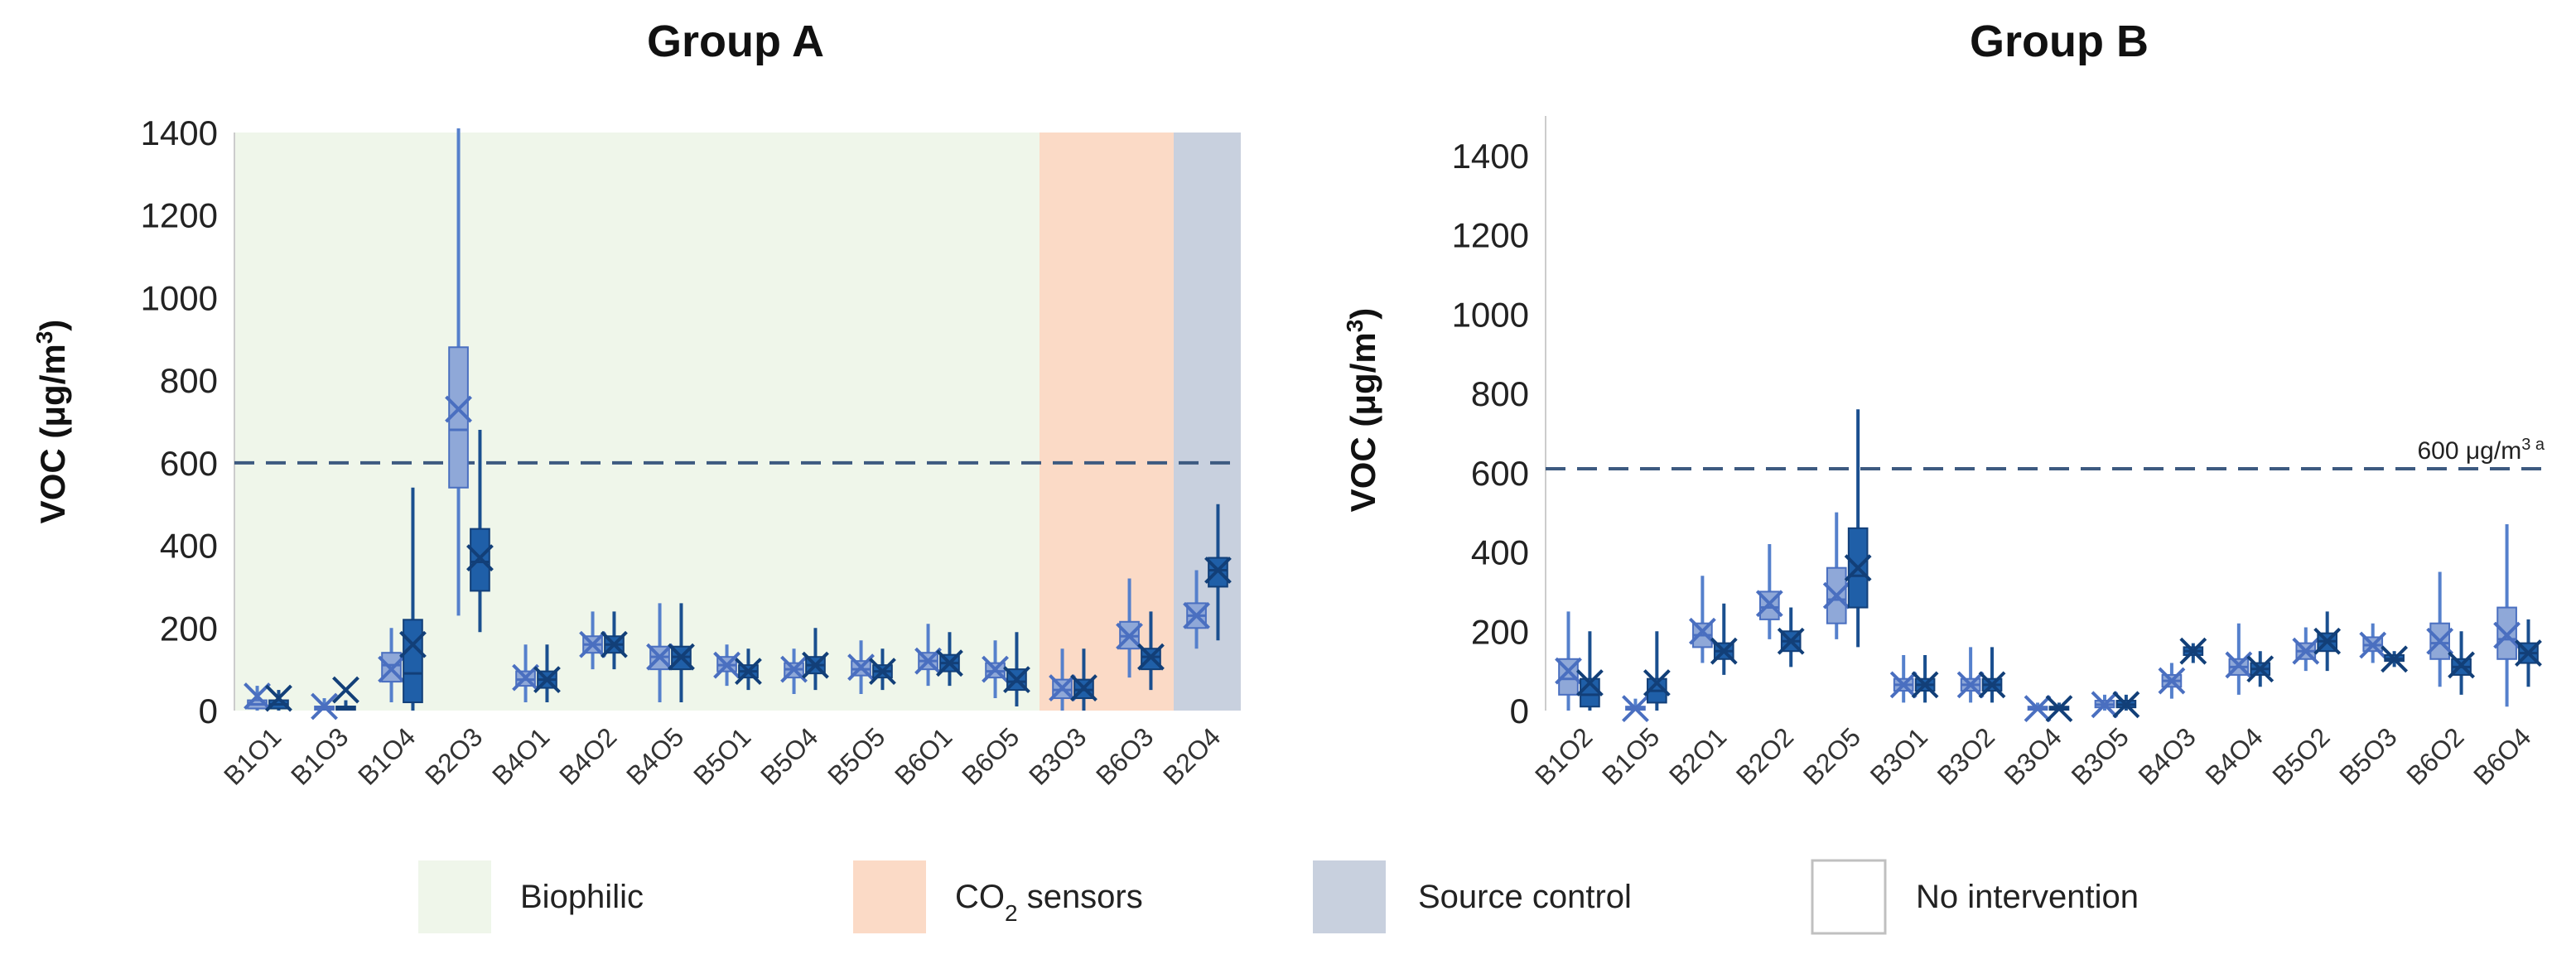  I want to click on box-before-B1O1, so click(257, 696).